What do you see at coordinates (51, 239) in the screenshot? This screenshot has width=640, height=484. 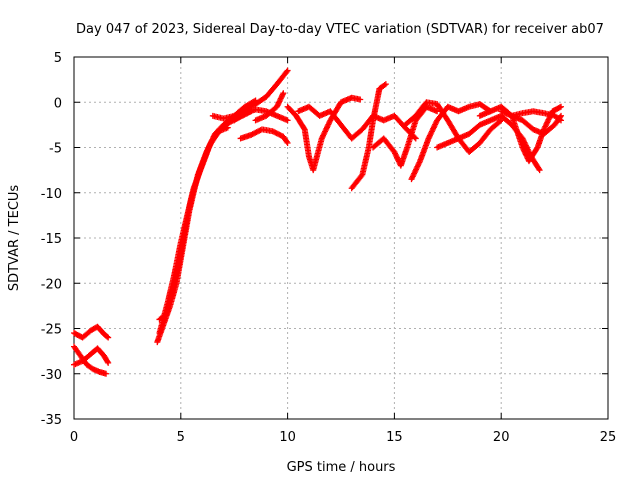 I see `y-tick-label: -15` at bounding box center [51, 239].